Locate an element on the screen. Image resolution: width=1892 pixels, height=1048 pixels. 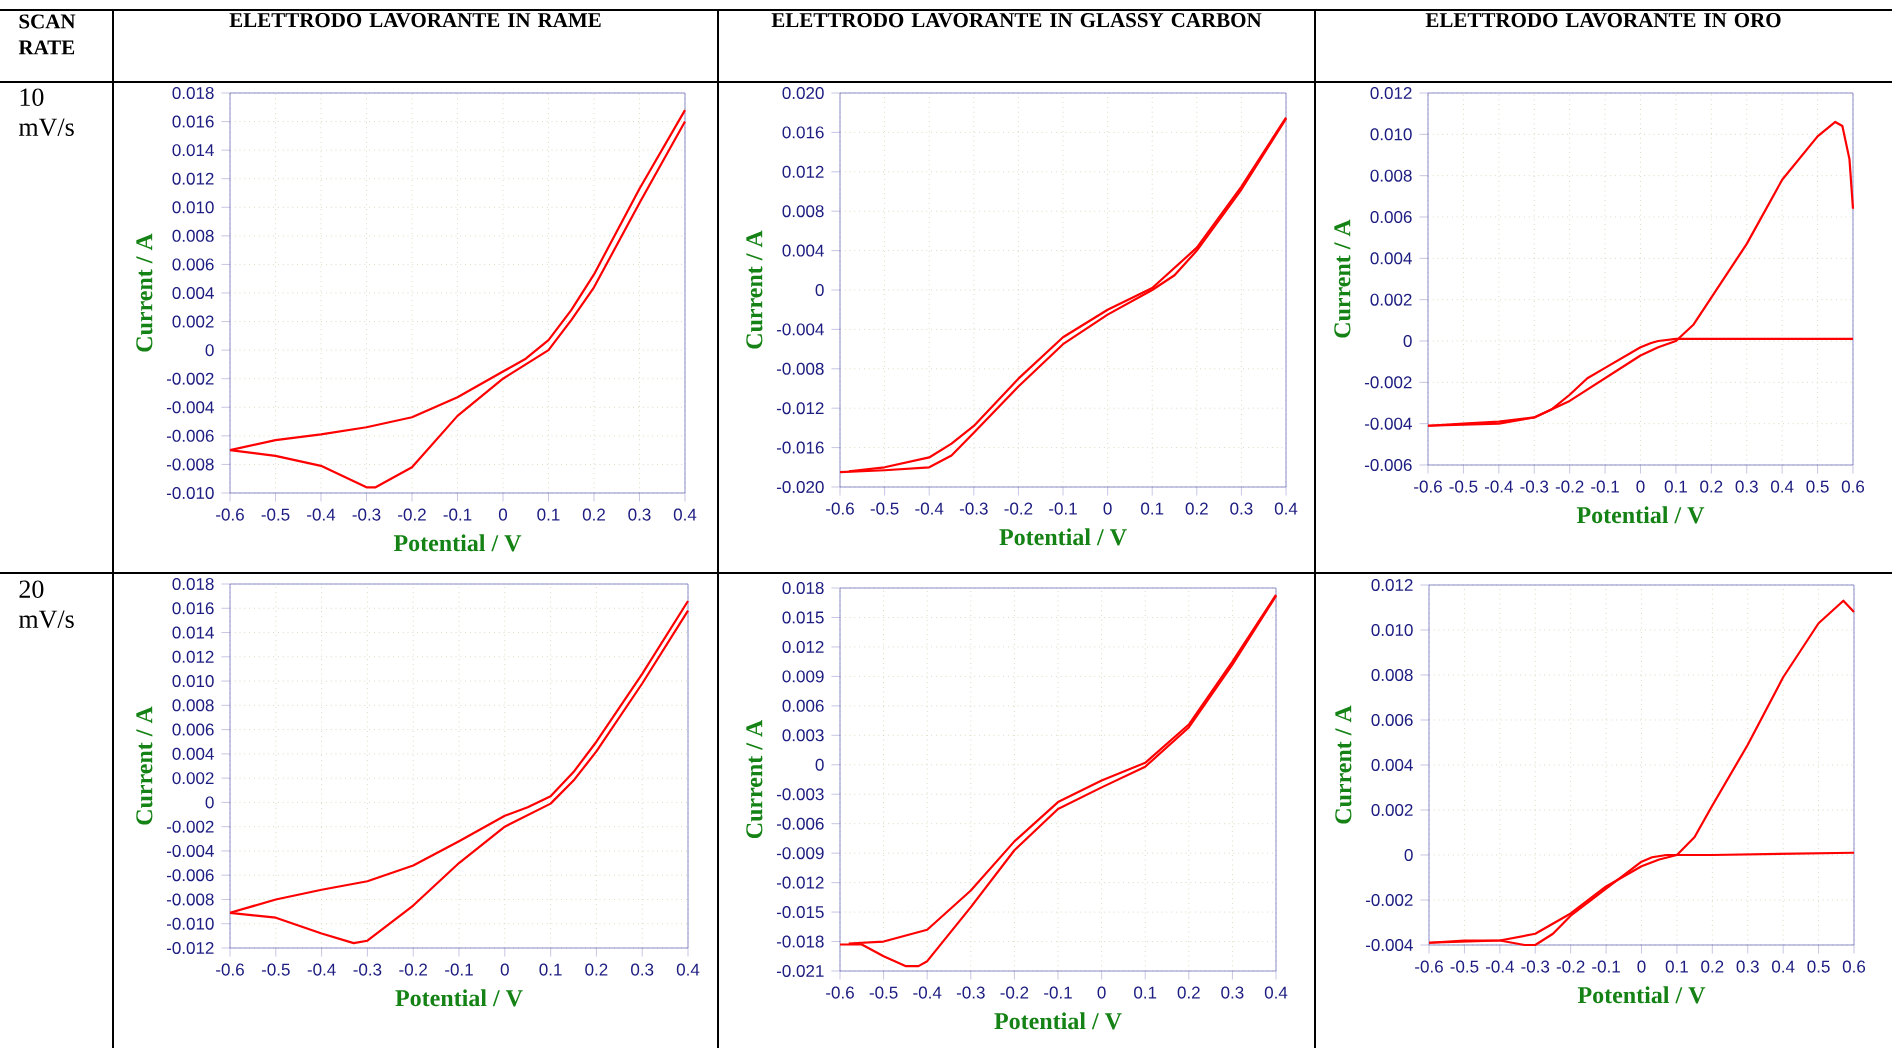
y-tick-label: -0.018 is located at coordinates (800, 941).